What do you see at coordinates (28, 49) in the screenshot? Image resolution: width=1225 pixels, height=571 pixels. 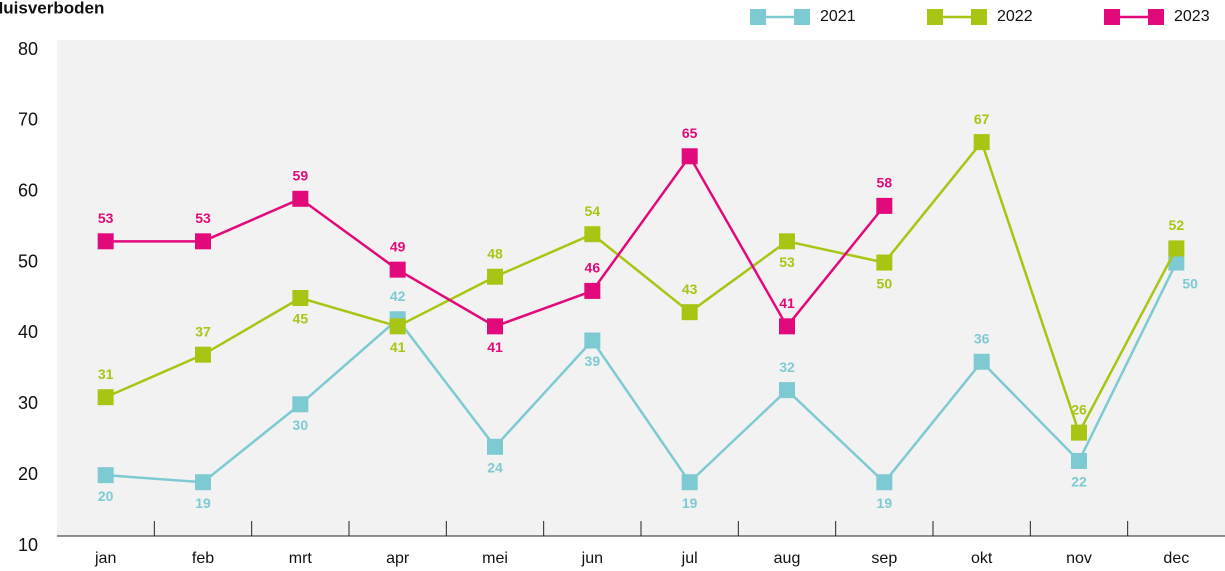 I see `y-tick-label: 80` at bounding box center [28, 49].